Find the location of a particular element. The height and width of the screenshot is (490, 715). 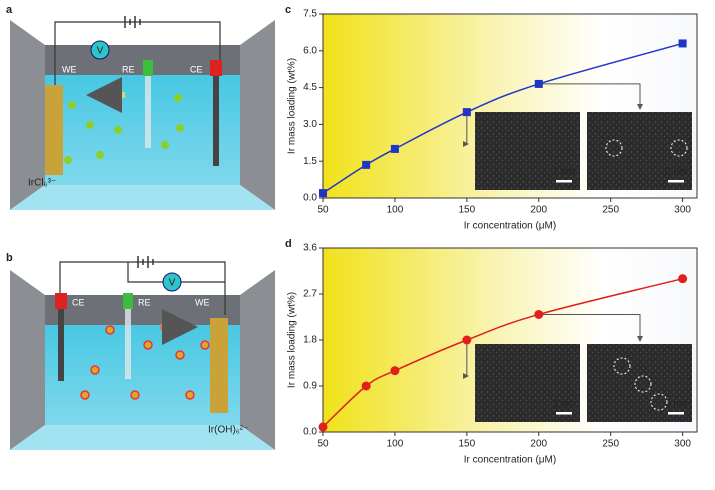

y-tick-label: 4.5 is located at coordinates (310, 87).